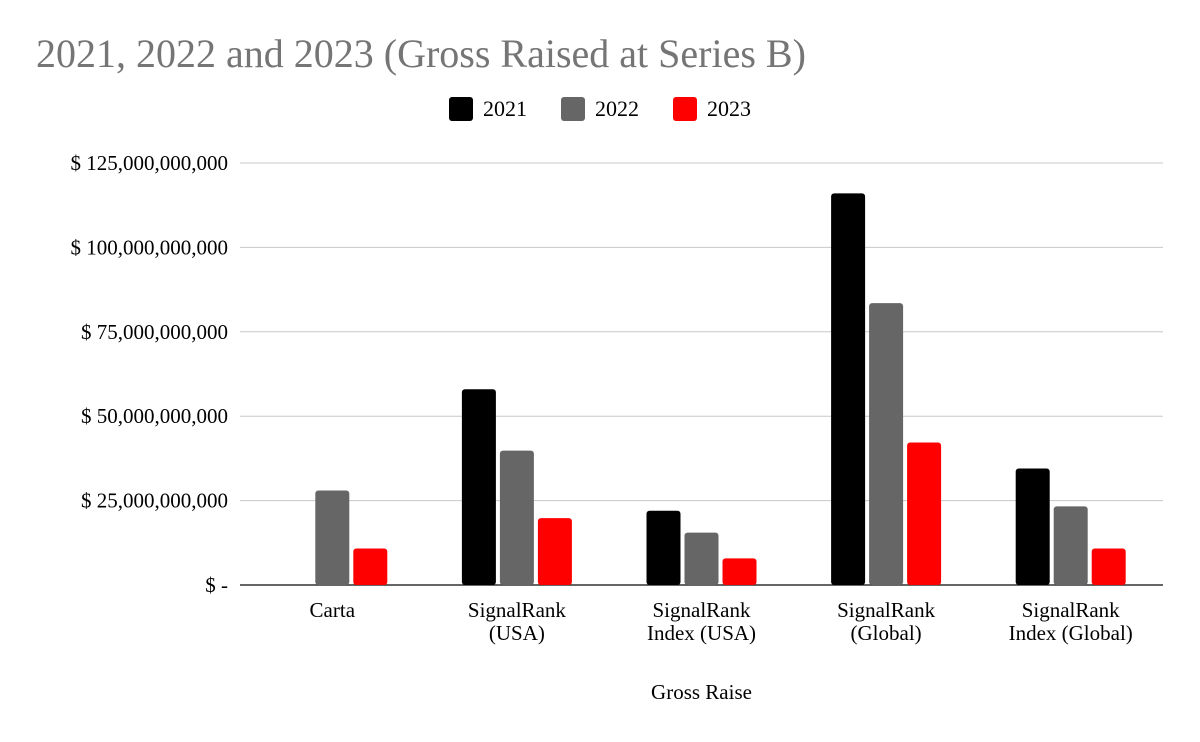 The width and height of the screenshot is (1200, 742). What do you see at coordinates (886, 633) in the screenshot?
I see `x-tick-label-line: (Global)` at bounding box center [886, 633].